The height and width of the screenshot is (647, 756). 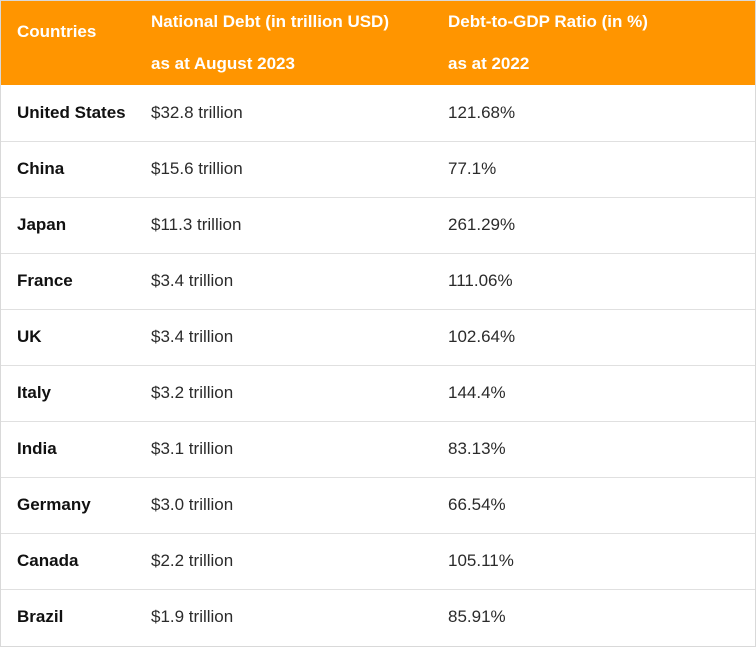 I want to click on header-countries-label: Countries, so click(x=57, y=31).